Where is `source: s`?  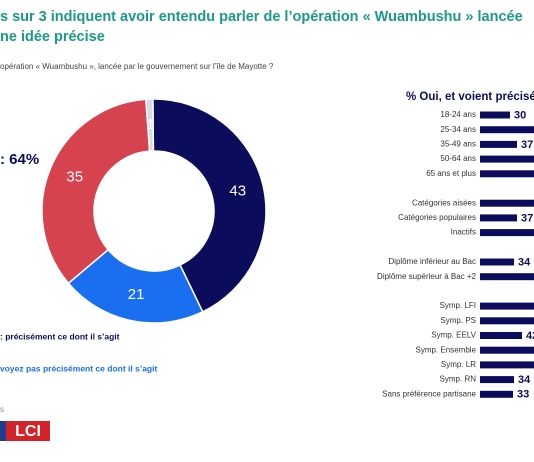
source: s is located at coordinates (2, 409).